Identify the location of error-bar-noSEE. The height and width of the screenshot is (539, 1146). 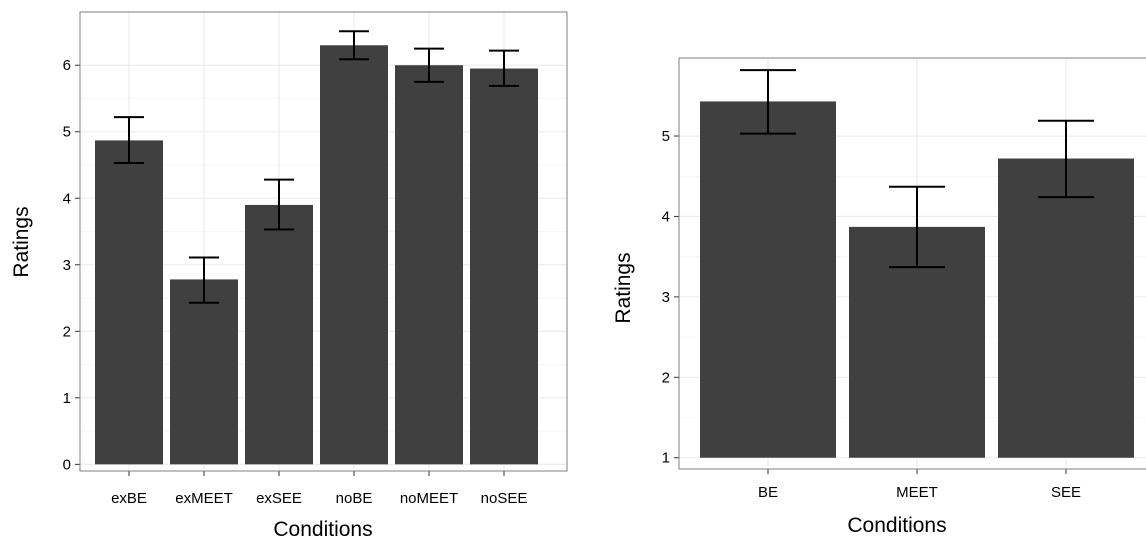
(504, 68).